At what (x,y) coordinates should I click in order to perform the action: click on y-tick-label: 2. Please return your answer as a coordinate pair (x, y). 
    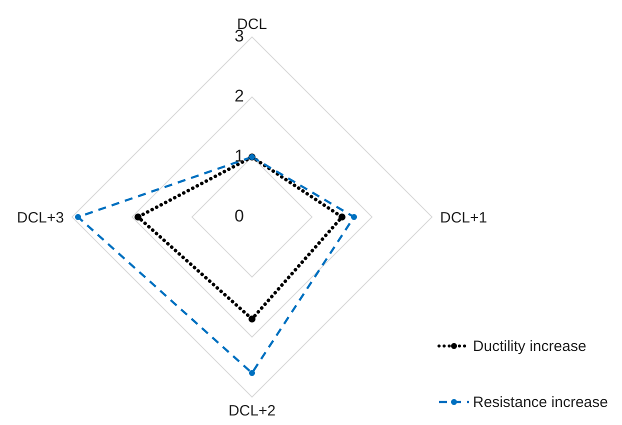
    Looking at the image, I should click on (239, 96).